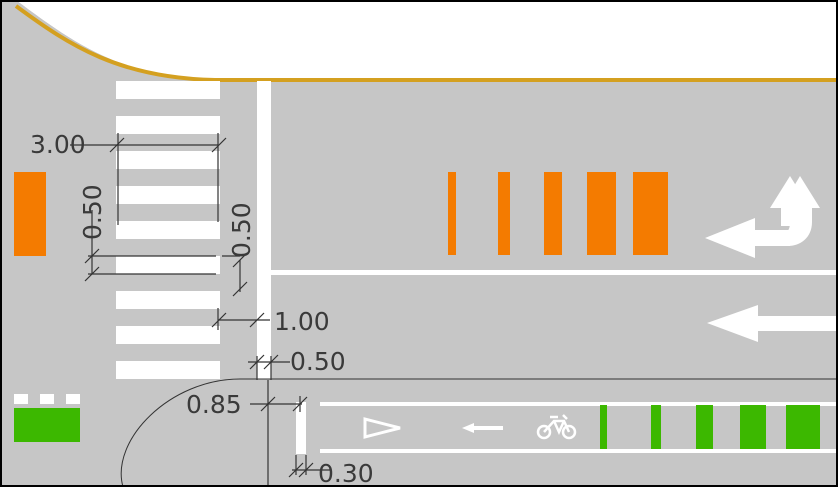  Describe the element at coordinates (556, 427) in the screenshot. I see `bicycle-icon` at that location.